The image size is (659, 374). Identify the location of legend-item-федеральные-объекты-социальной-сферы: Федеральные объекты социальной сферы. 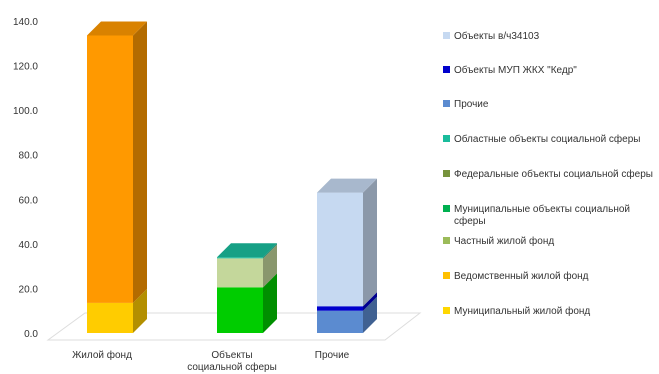
(548, 174).